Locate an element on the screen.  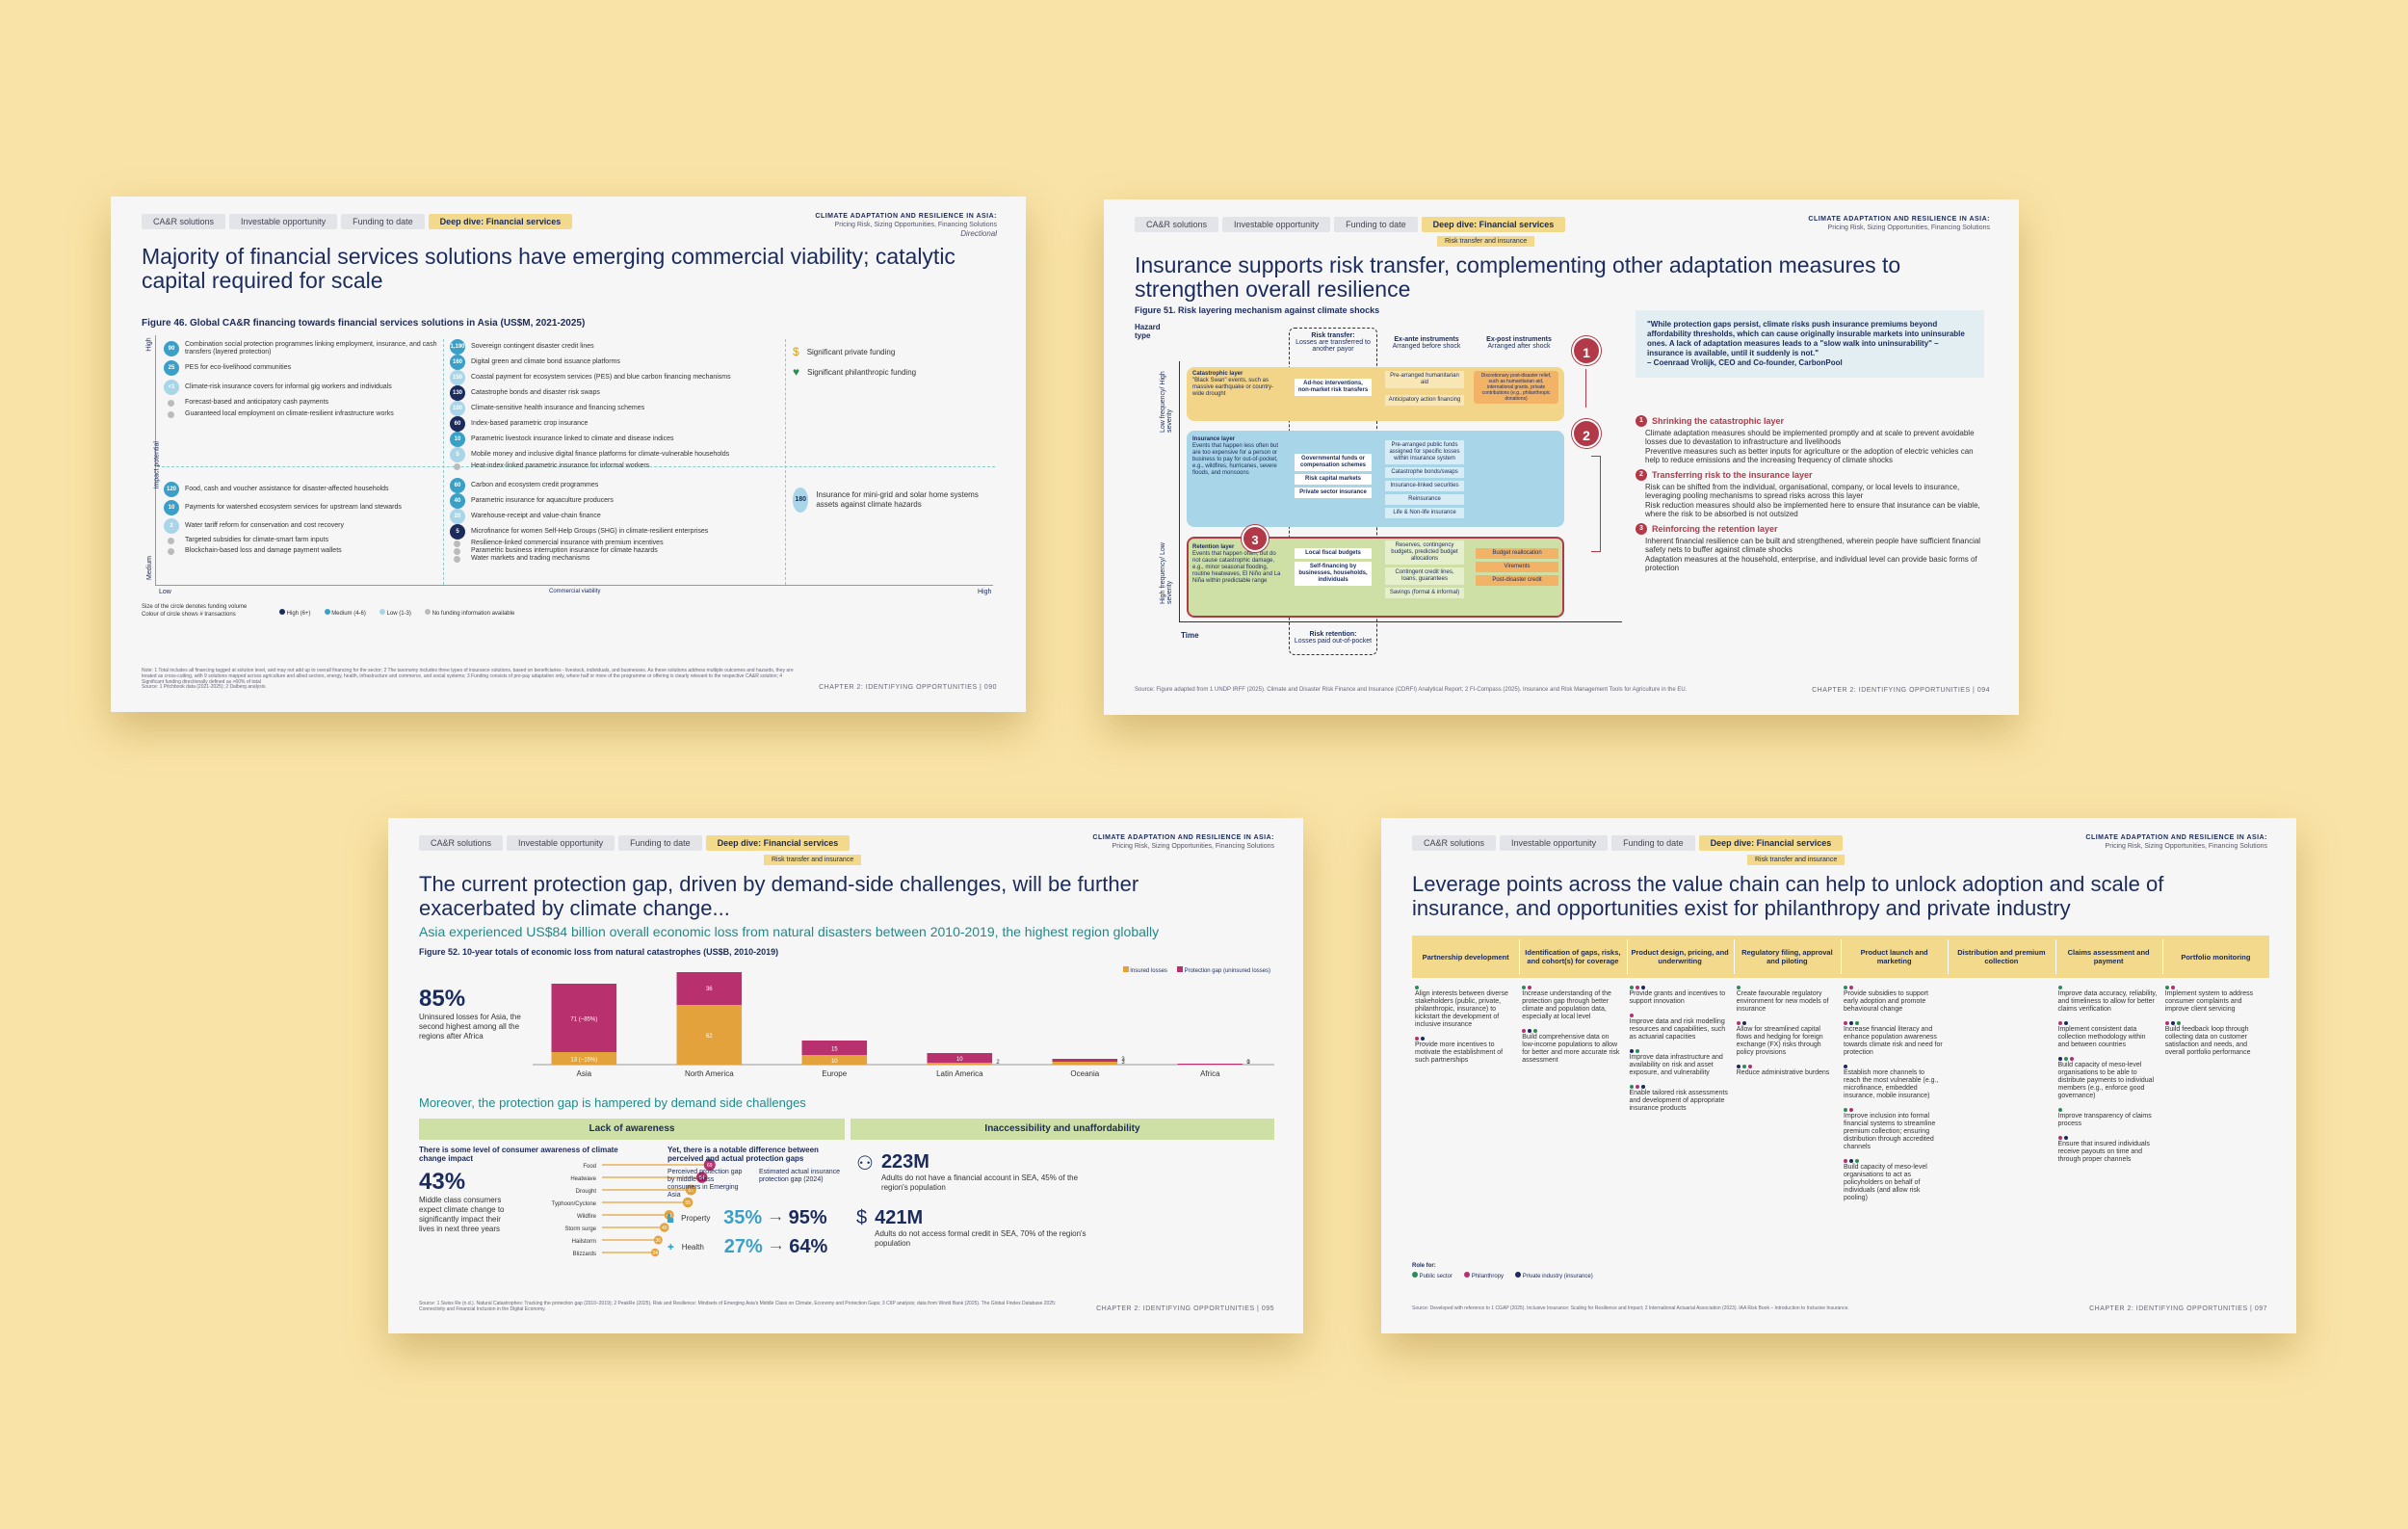
insurance-layer is located at coordinates (1375, 479).